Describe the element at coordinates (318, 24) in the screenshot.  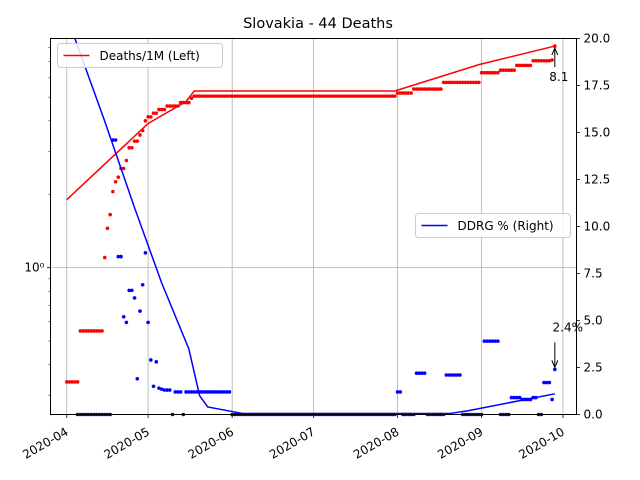
I see `chart-title: Slovakia - 44 Deaths` at that location.